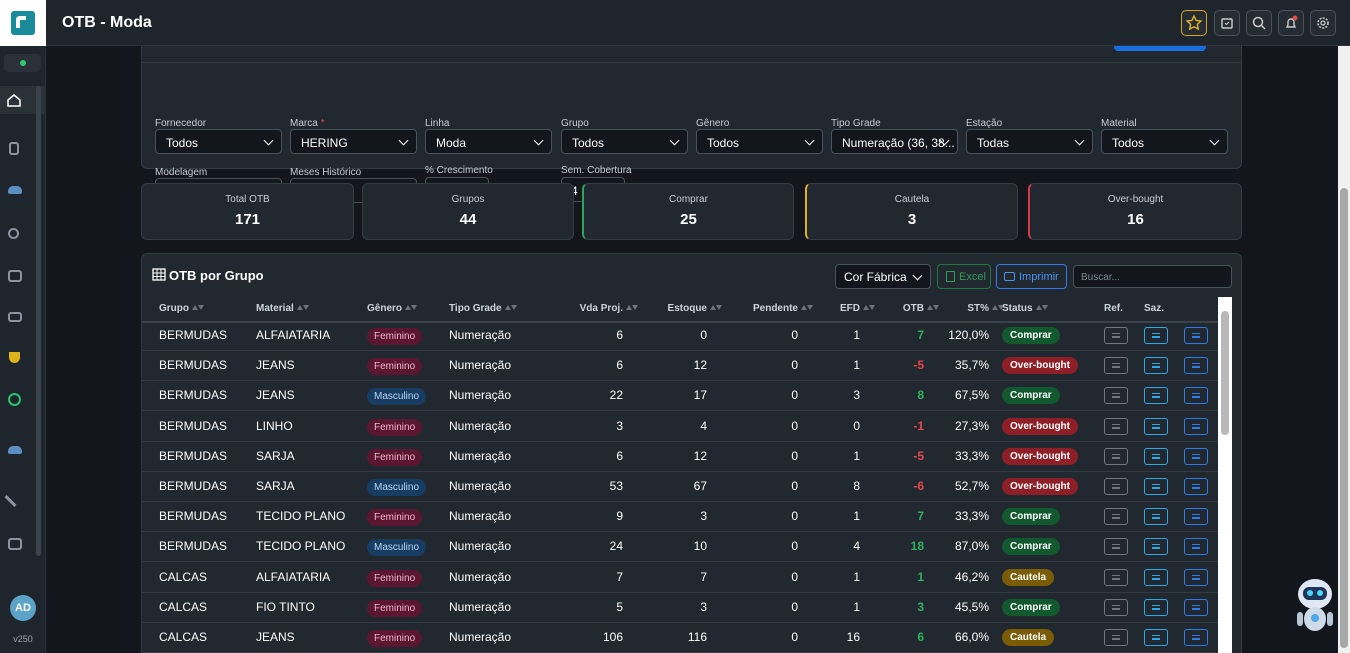 The image size is (1350, 653). What do you see at coordinates (468, 199) in the screenshot?
I see `card-label: Grupos` at bounding box center [468, 199].